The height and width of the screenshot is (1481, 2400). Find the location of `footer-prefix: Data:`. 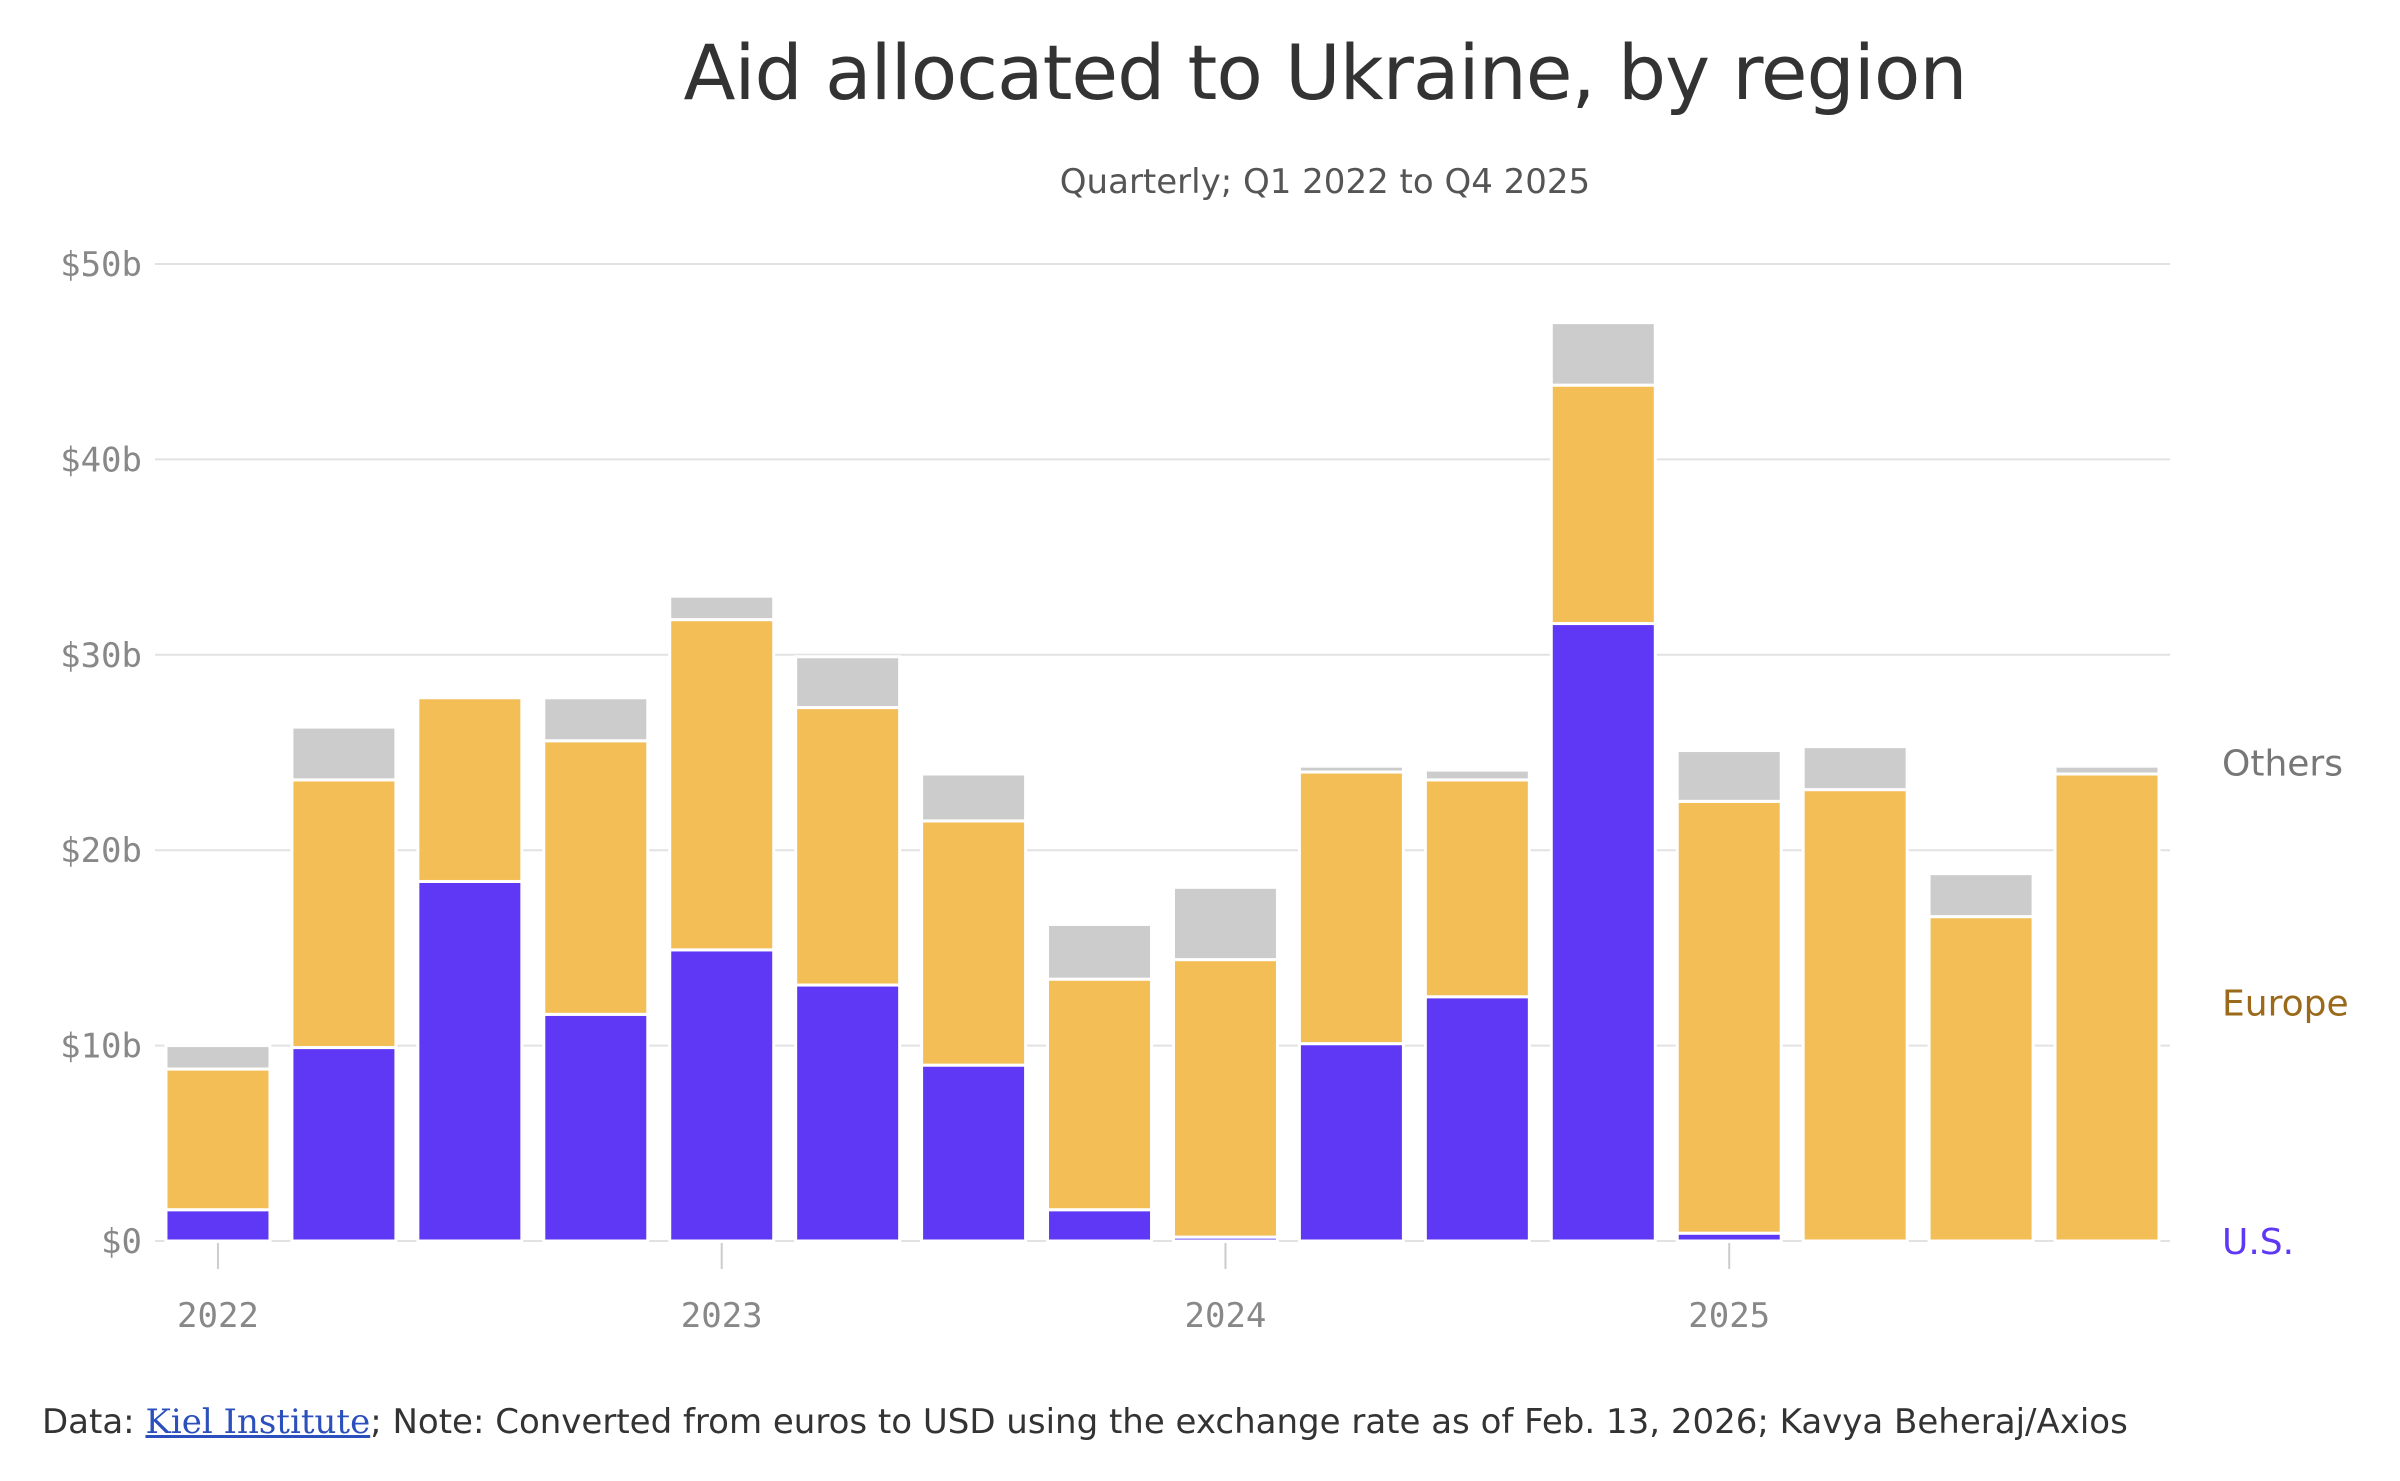

footer-prefix: Data: is located at coordinates (94, 1422).